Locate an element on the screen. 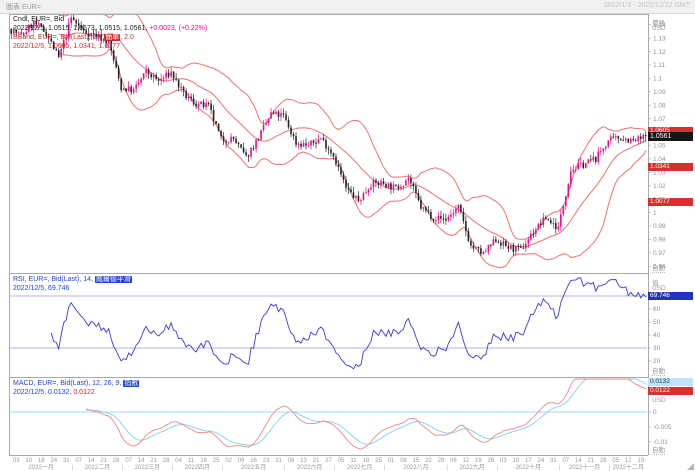  svg-text: 1 is located at coordinates (655, 213).